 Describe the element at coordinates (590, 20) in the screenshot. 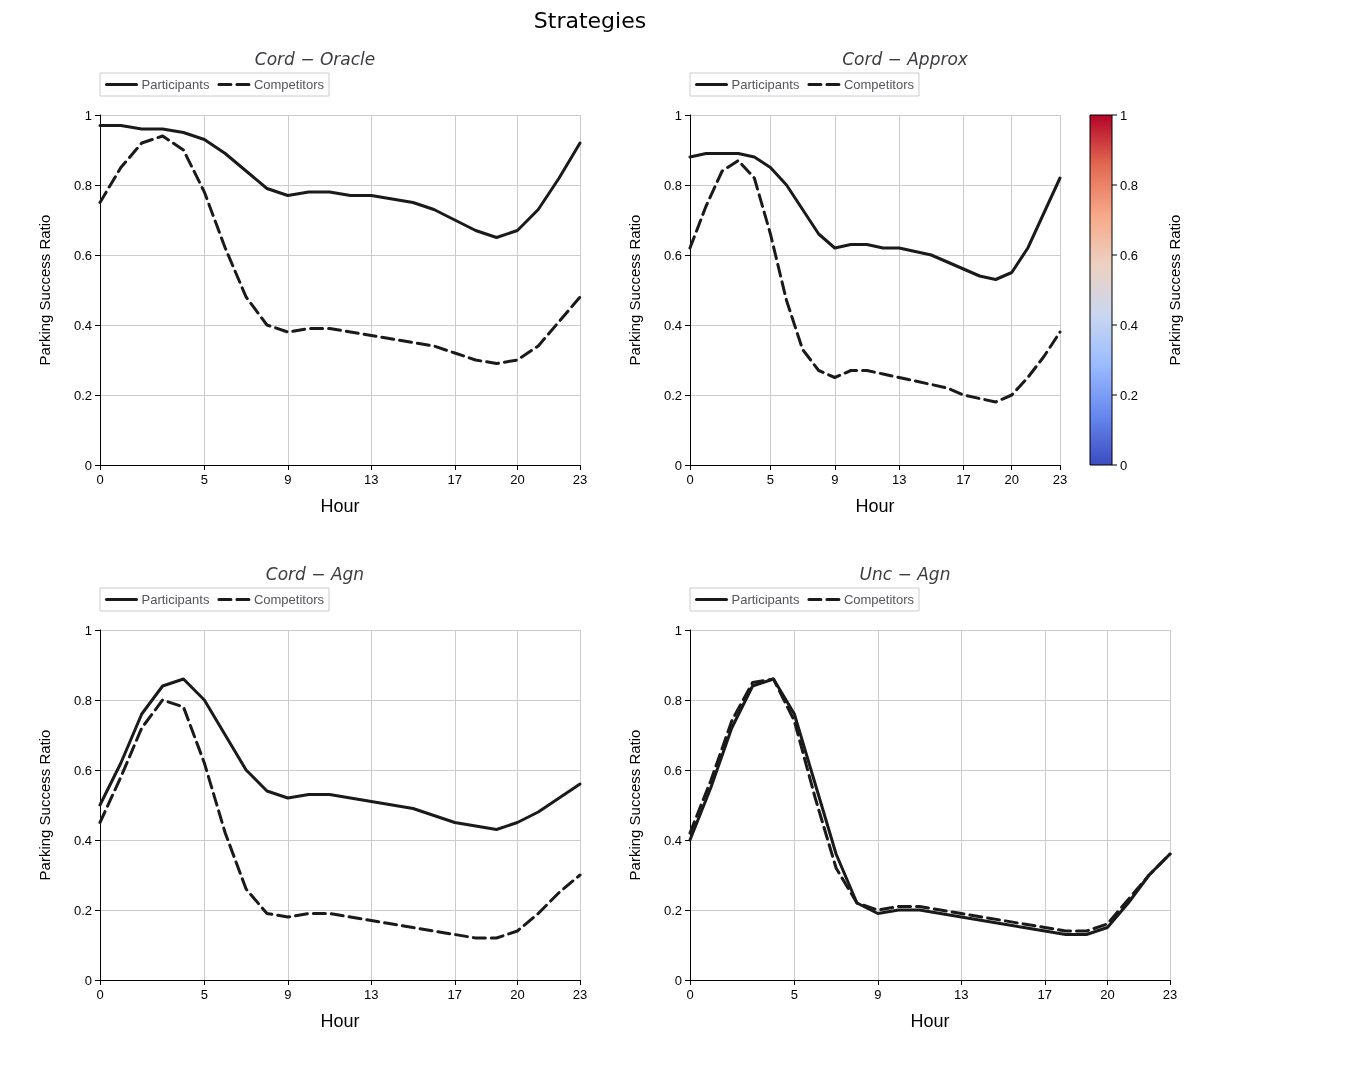

I see `text: Strategies` at that location.